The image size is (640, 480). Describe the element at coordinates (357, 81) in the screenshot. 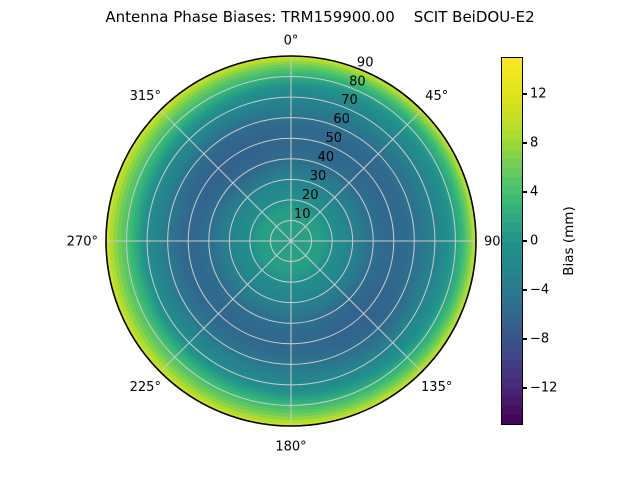

I see `radial-tick-label: 80` at that location.